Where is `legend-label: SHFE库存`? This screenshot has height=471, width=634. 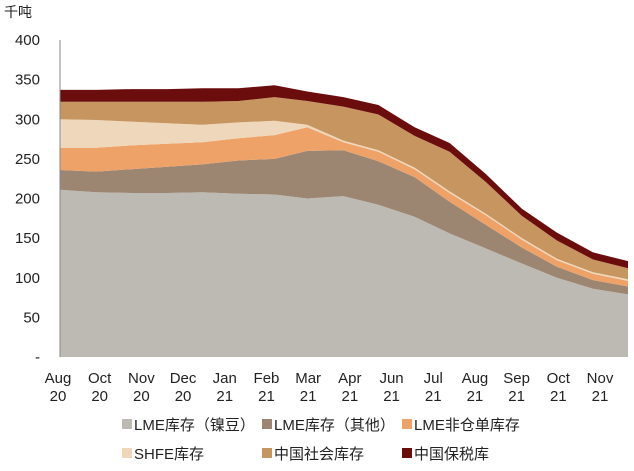
legend-label: SHFE库存 is located at coordinates (169, 454).